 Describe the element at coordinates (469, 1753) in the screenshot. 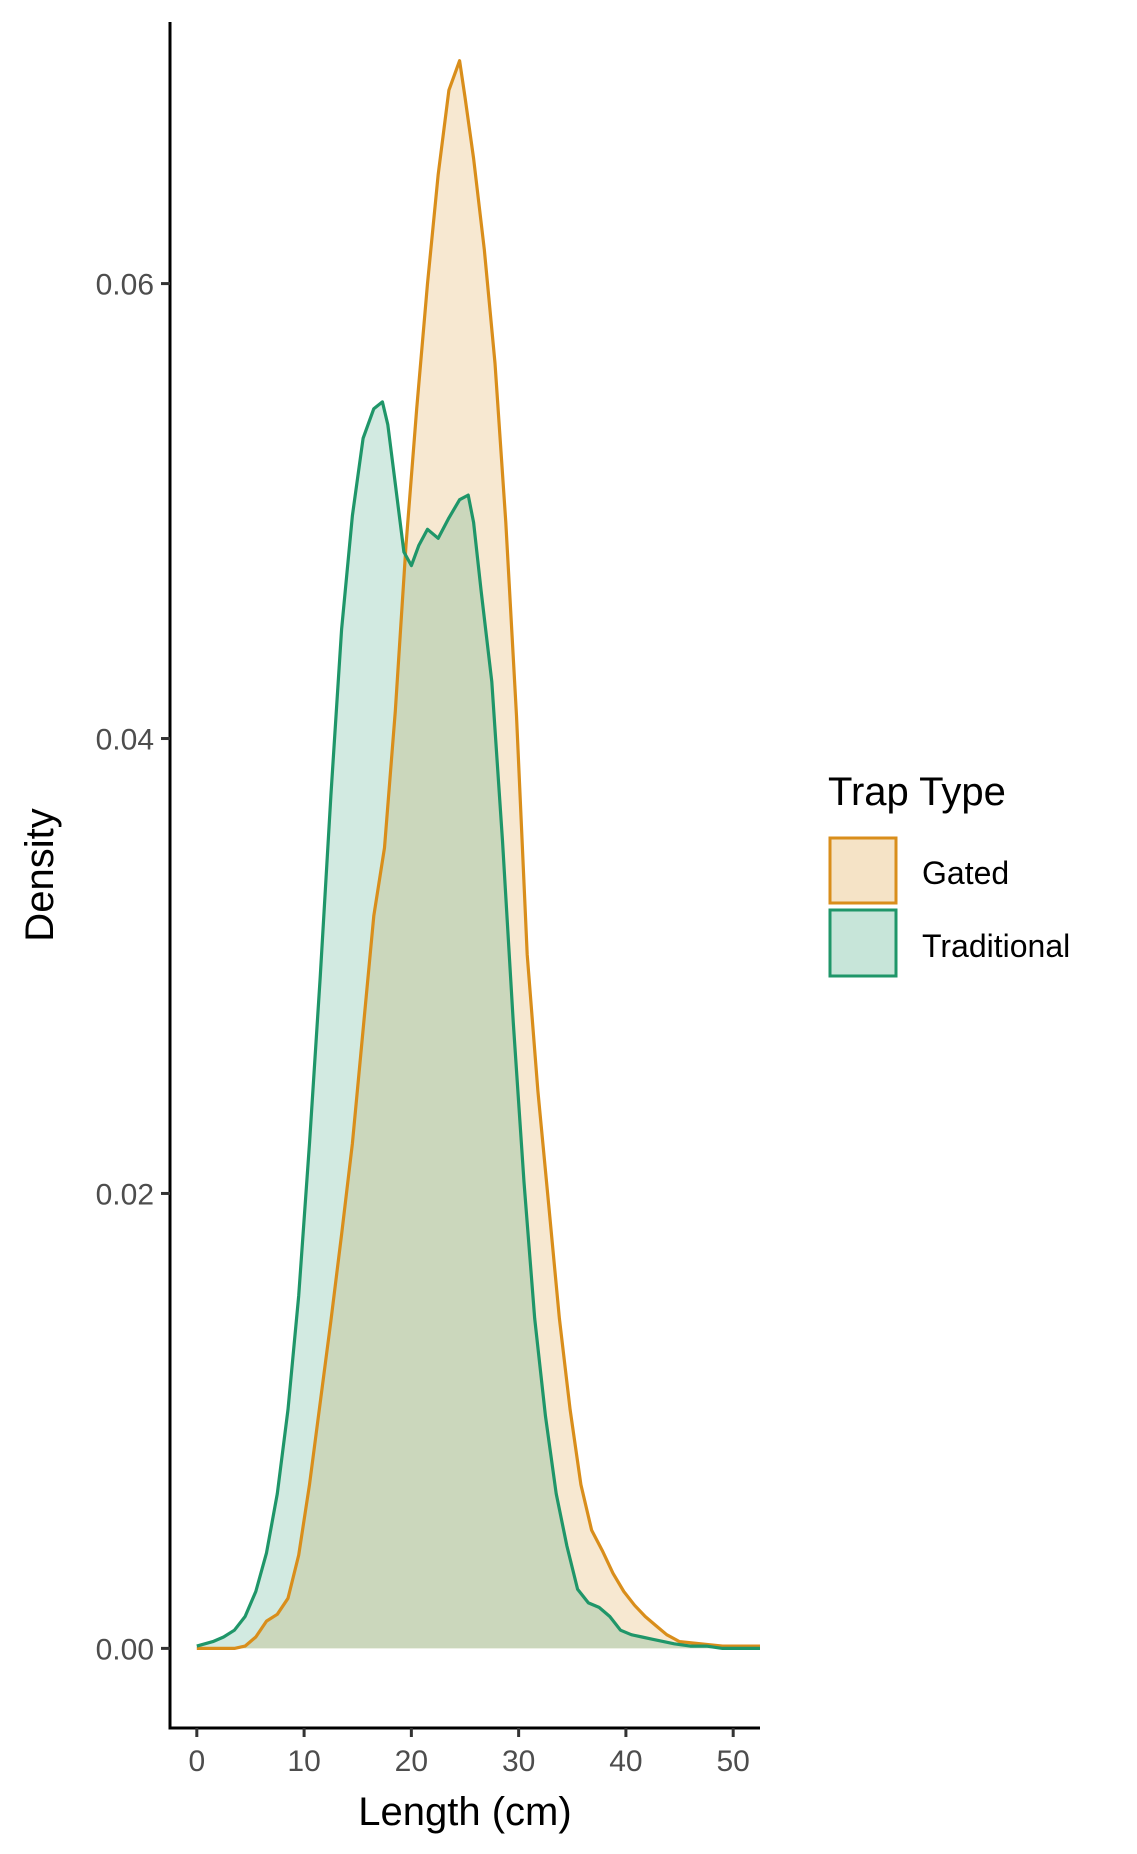

I see `x-axis-ticks: 0 10 20 30 40 50` at that location.